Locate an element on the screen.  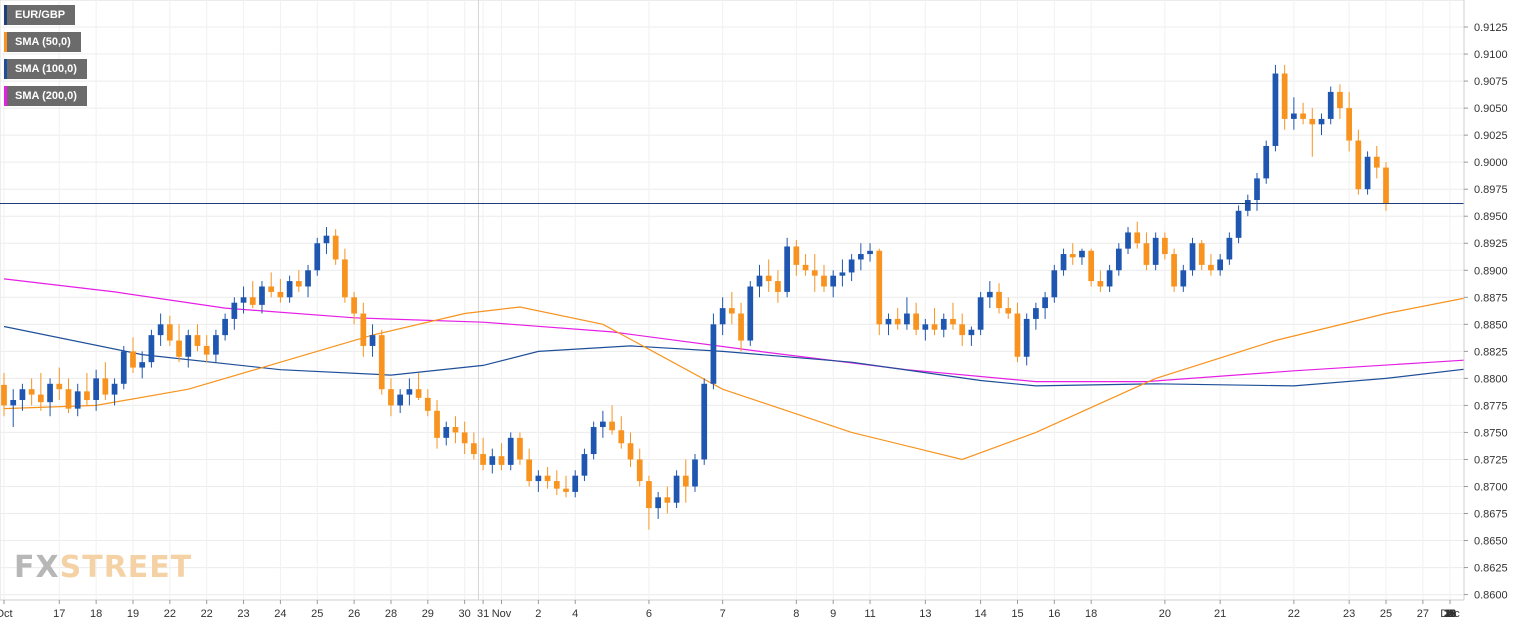
x-tick-label: 25 is located at coordinates (1386, 614).